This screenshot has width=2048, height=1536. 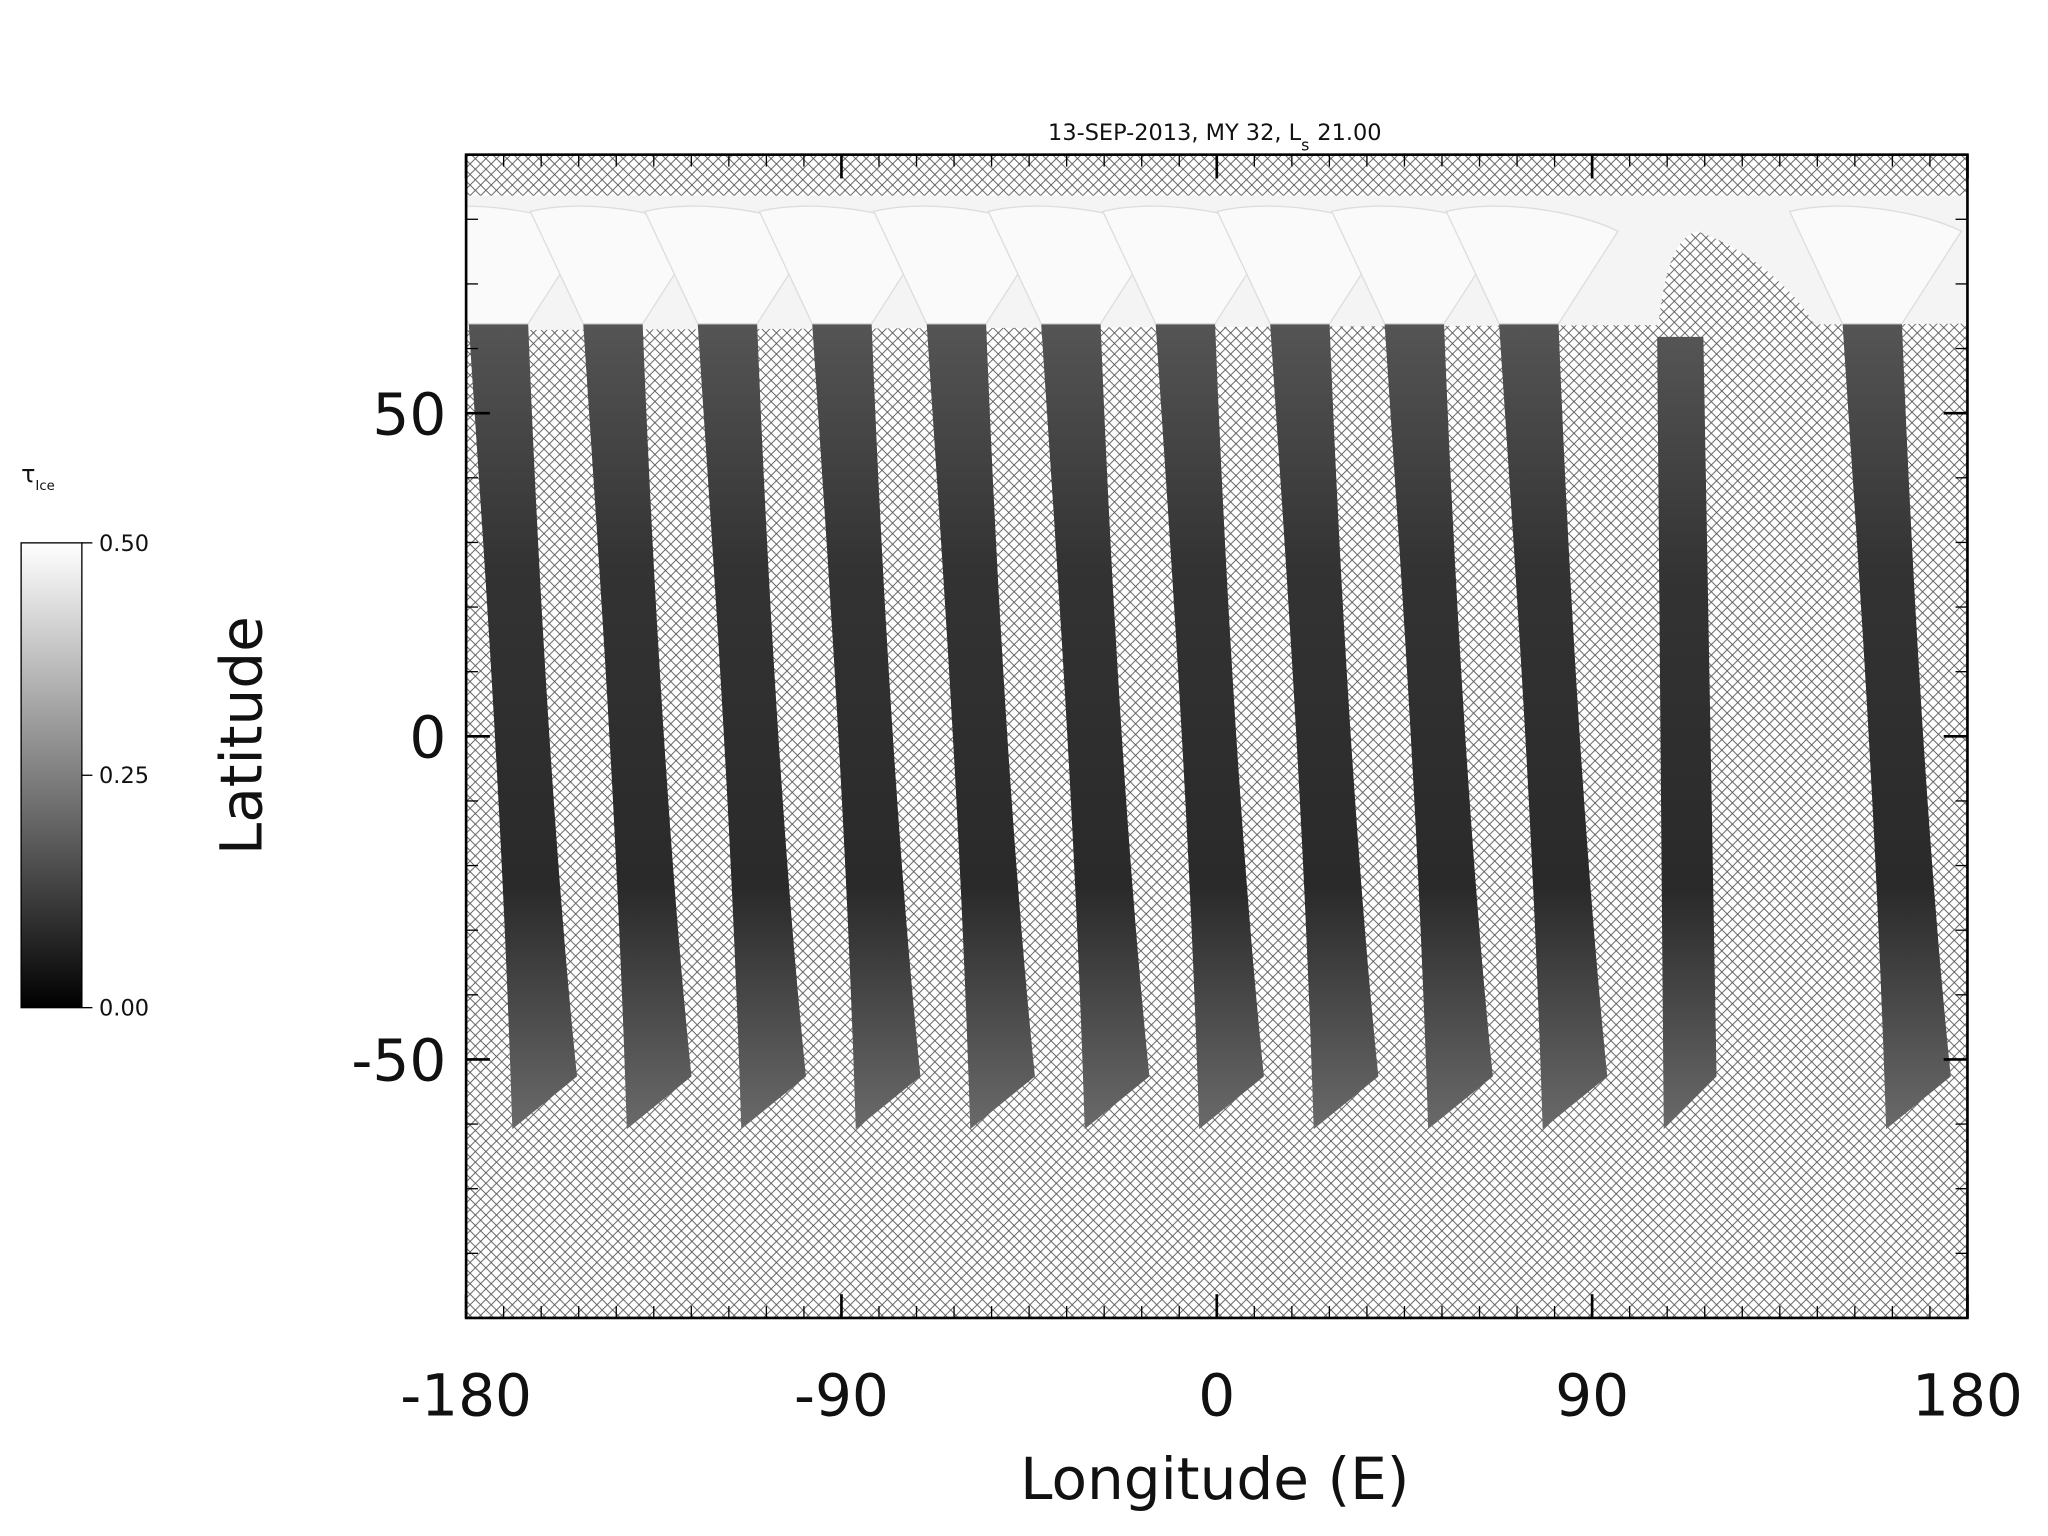 I want to click on colorbar-tick-label: 0.25, so click(x=124, y=776).